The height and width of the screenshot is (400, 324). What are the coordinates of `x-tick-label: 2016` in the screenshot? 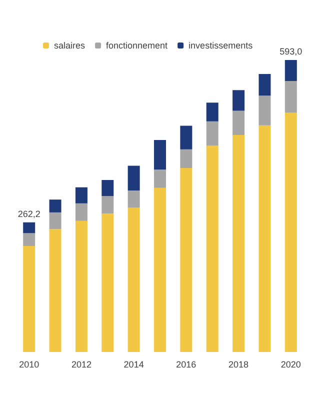 It's located at (186, 365).